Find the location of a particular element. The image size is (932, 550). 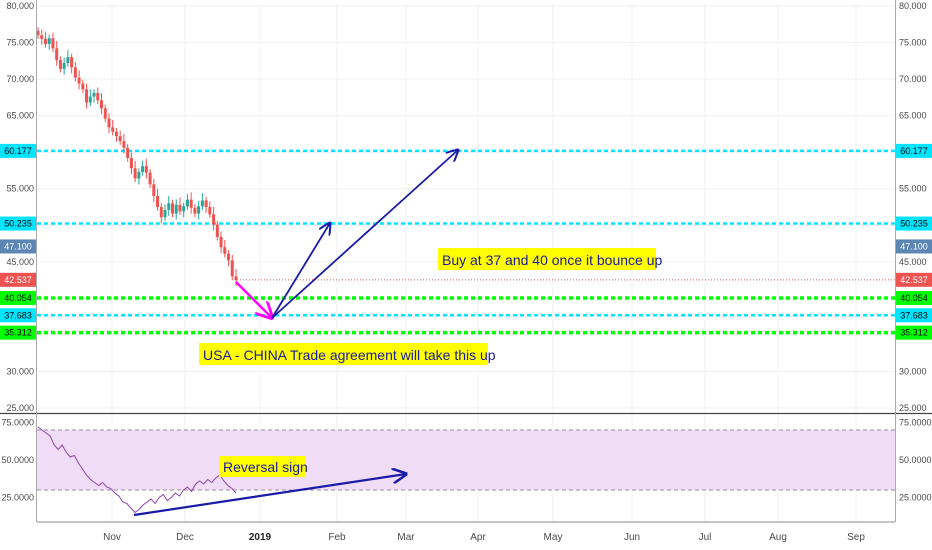

y-tick-label-right: 30.000 is located at coordinates (913, 371).